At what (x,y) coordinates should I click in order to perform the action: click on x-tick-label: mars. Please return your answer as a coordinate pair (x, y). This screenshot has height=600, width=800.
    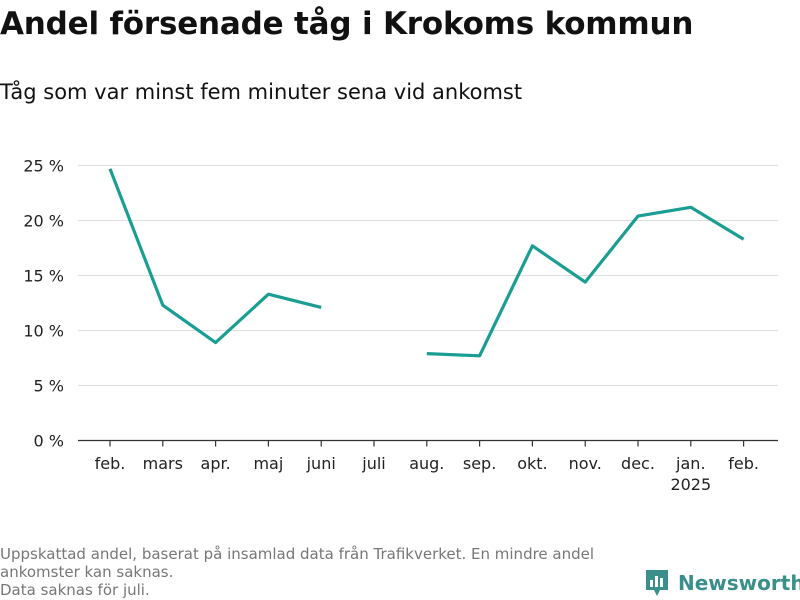
    Looking at the image, I should click on (163, 463).